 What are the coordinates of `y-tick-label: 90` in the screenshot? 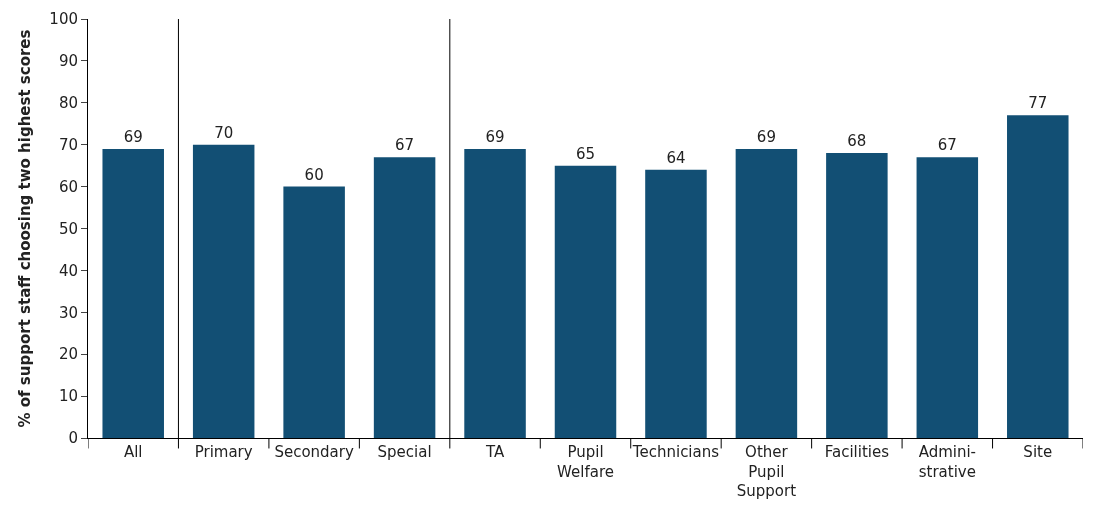 It's located at (68, 61).